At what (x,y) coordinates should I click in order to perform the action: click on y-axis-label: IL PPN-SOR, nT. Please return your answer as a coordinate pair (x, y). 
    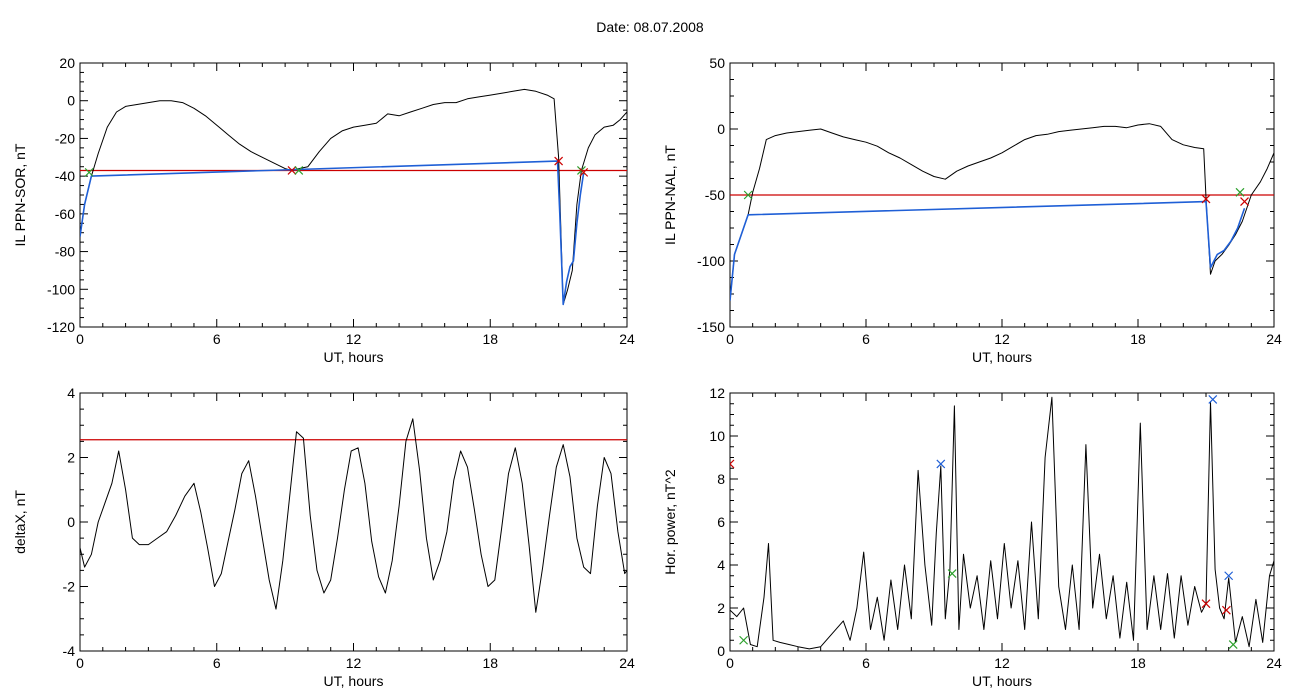
    Looking at the image, I should click on (20, 194).